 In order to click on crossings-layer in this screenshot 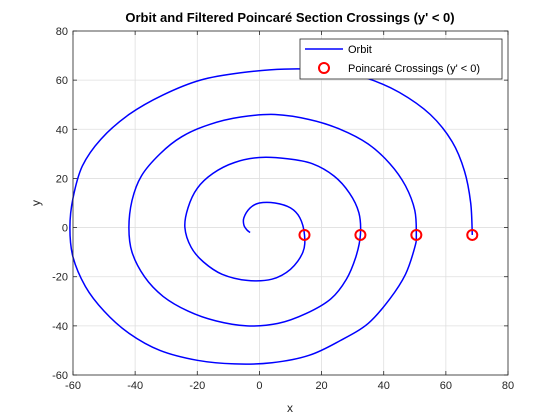, I will do `click(388, 234)`.